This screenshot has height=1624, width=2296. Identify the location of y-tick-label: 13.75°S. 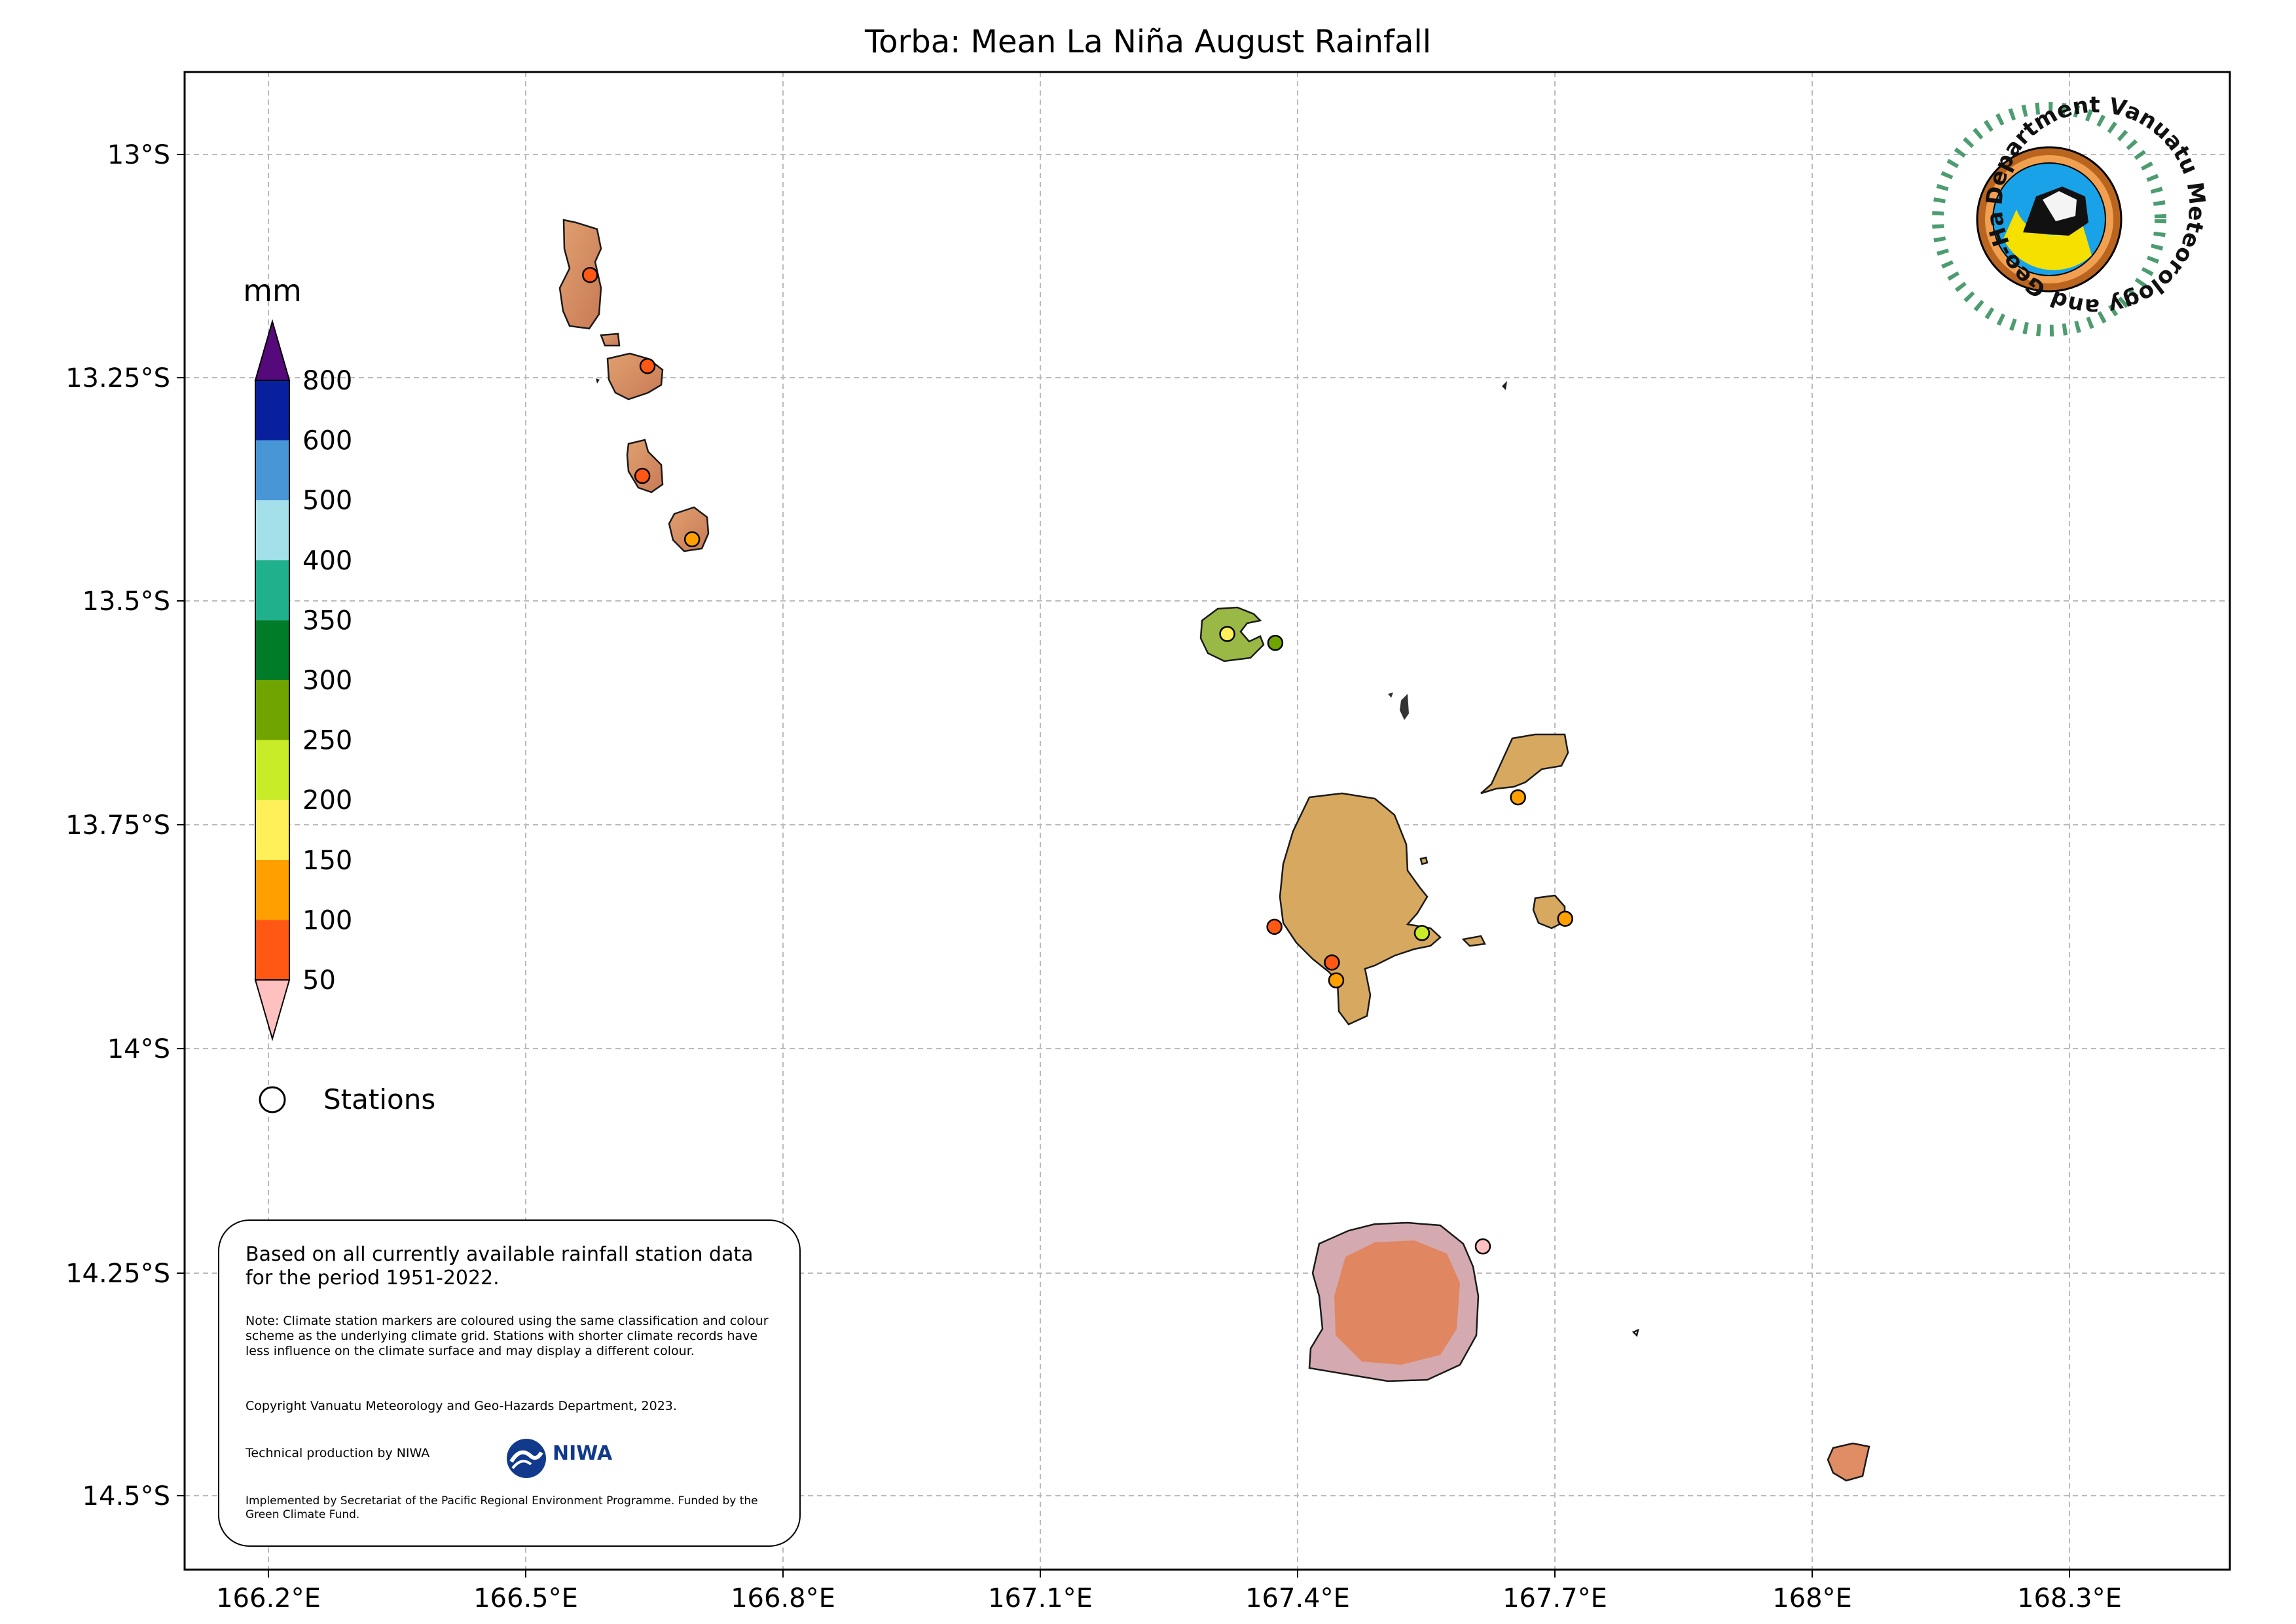
(117, 825).